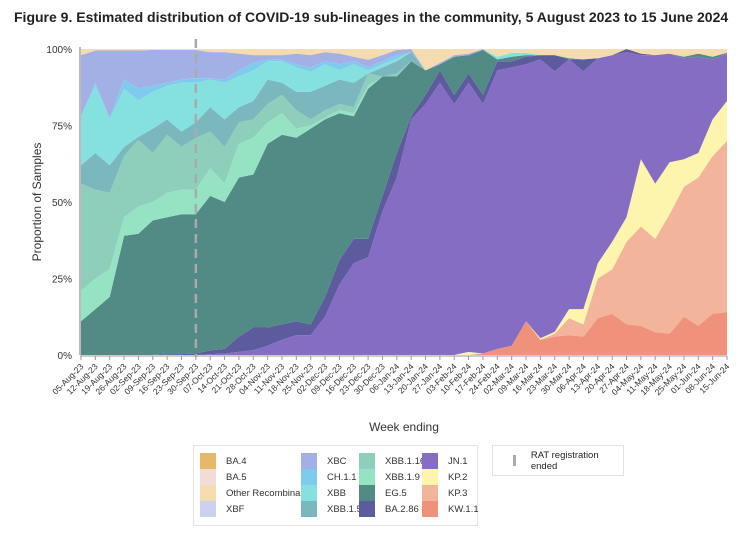  What do you see at coordinates (405, 461) in the screenshot?
I see `legend-label: XBB.1.16` at bounding box center [405, 461].